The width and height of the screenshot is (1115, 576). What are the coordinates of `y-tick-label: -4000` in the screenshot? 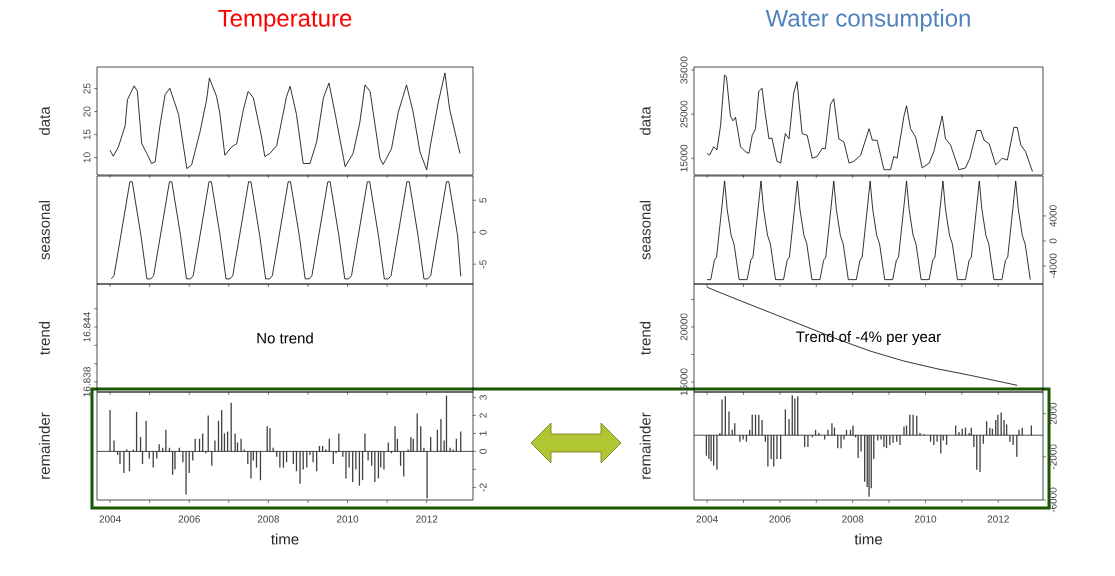 It's located at (1053, 266).